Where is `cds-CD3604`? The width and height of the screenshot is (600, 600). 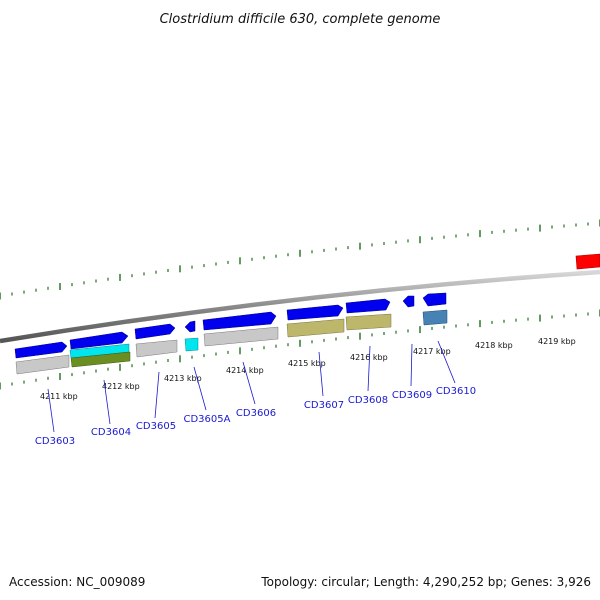 cds-CD3604 is located at coordinates (99, 340).